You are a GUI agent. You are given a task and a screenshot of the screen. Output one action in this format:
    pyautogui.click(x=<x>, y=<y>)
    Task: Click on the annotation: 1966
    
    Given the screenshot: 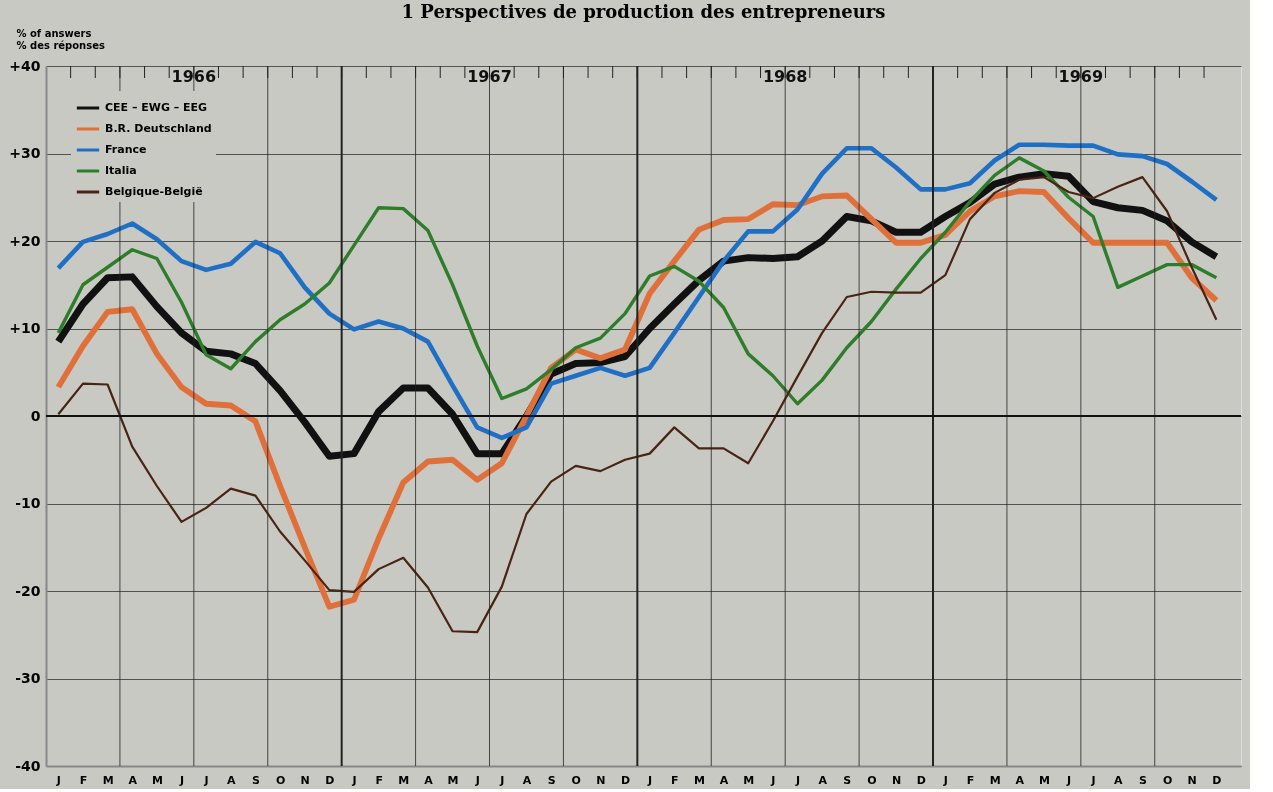 What is the action you would take?
    pyautogui.click(x=194, y=76)
    